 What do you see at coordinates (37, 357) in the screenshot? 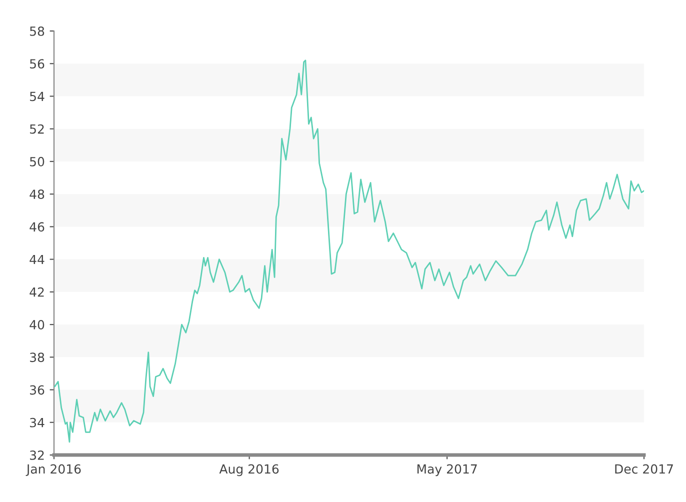
I see `y-tick-label: 38` at bounding box center [37, 357].